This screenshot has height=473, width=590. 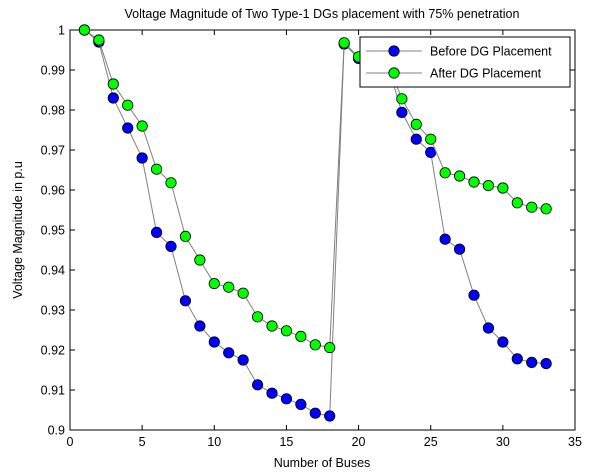 I want to click on x-tick-label: 35, so click(x=575, y=442).